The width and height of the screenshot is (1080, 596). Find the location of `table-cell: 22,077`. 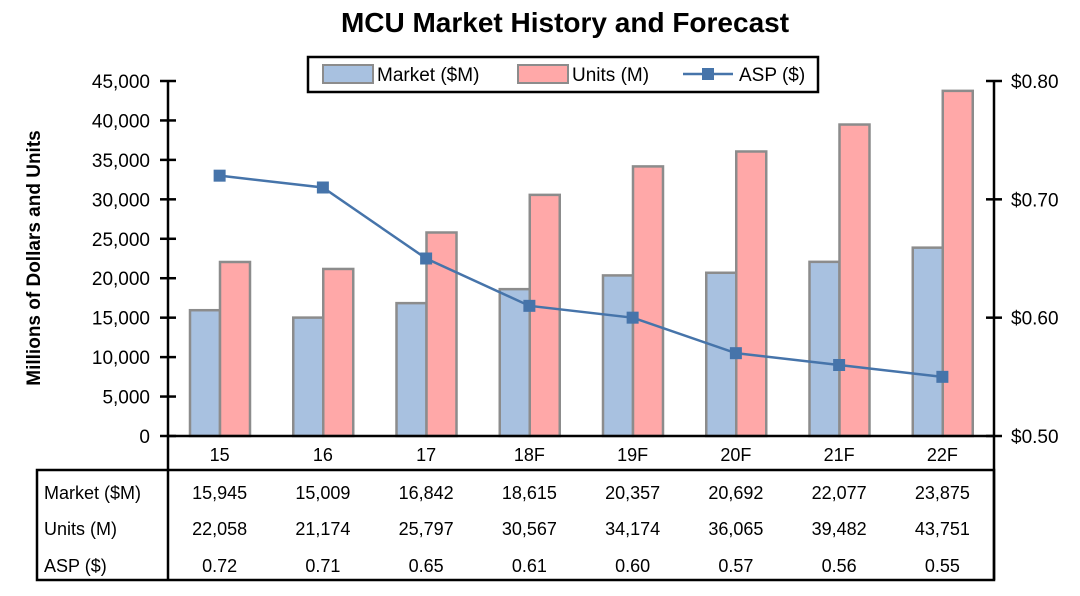

table-cell: 22,077 is located at coordinates (839, 493).